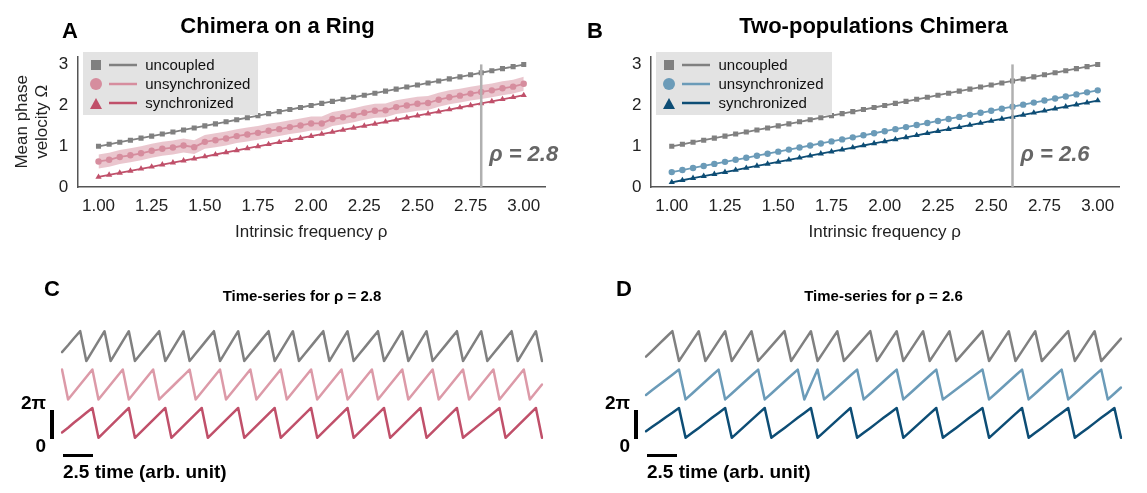 This screenshot has width=1147, height=493. What do you see at coordinates (1055, 153) in the screenshot?
I see `ref-line-label: ρ = 2.6` at bounding box center [1055, 153].